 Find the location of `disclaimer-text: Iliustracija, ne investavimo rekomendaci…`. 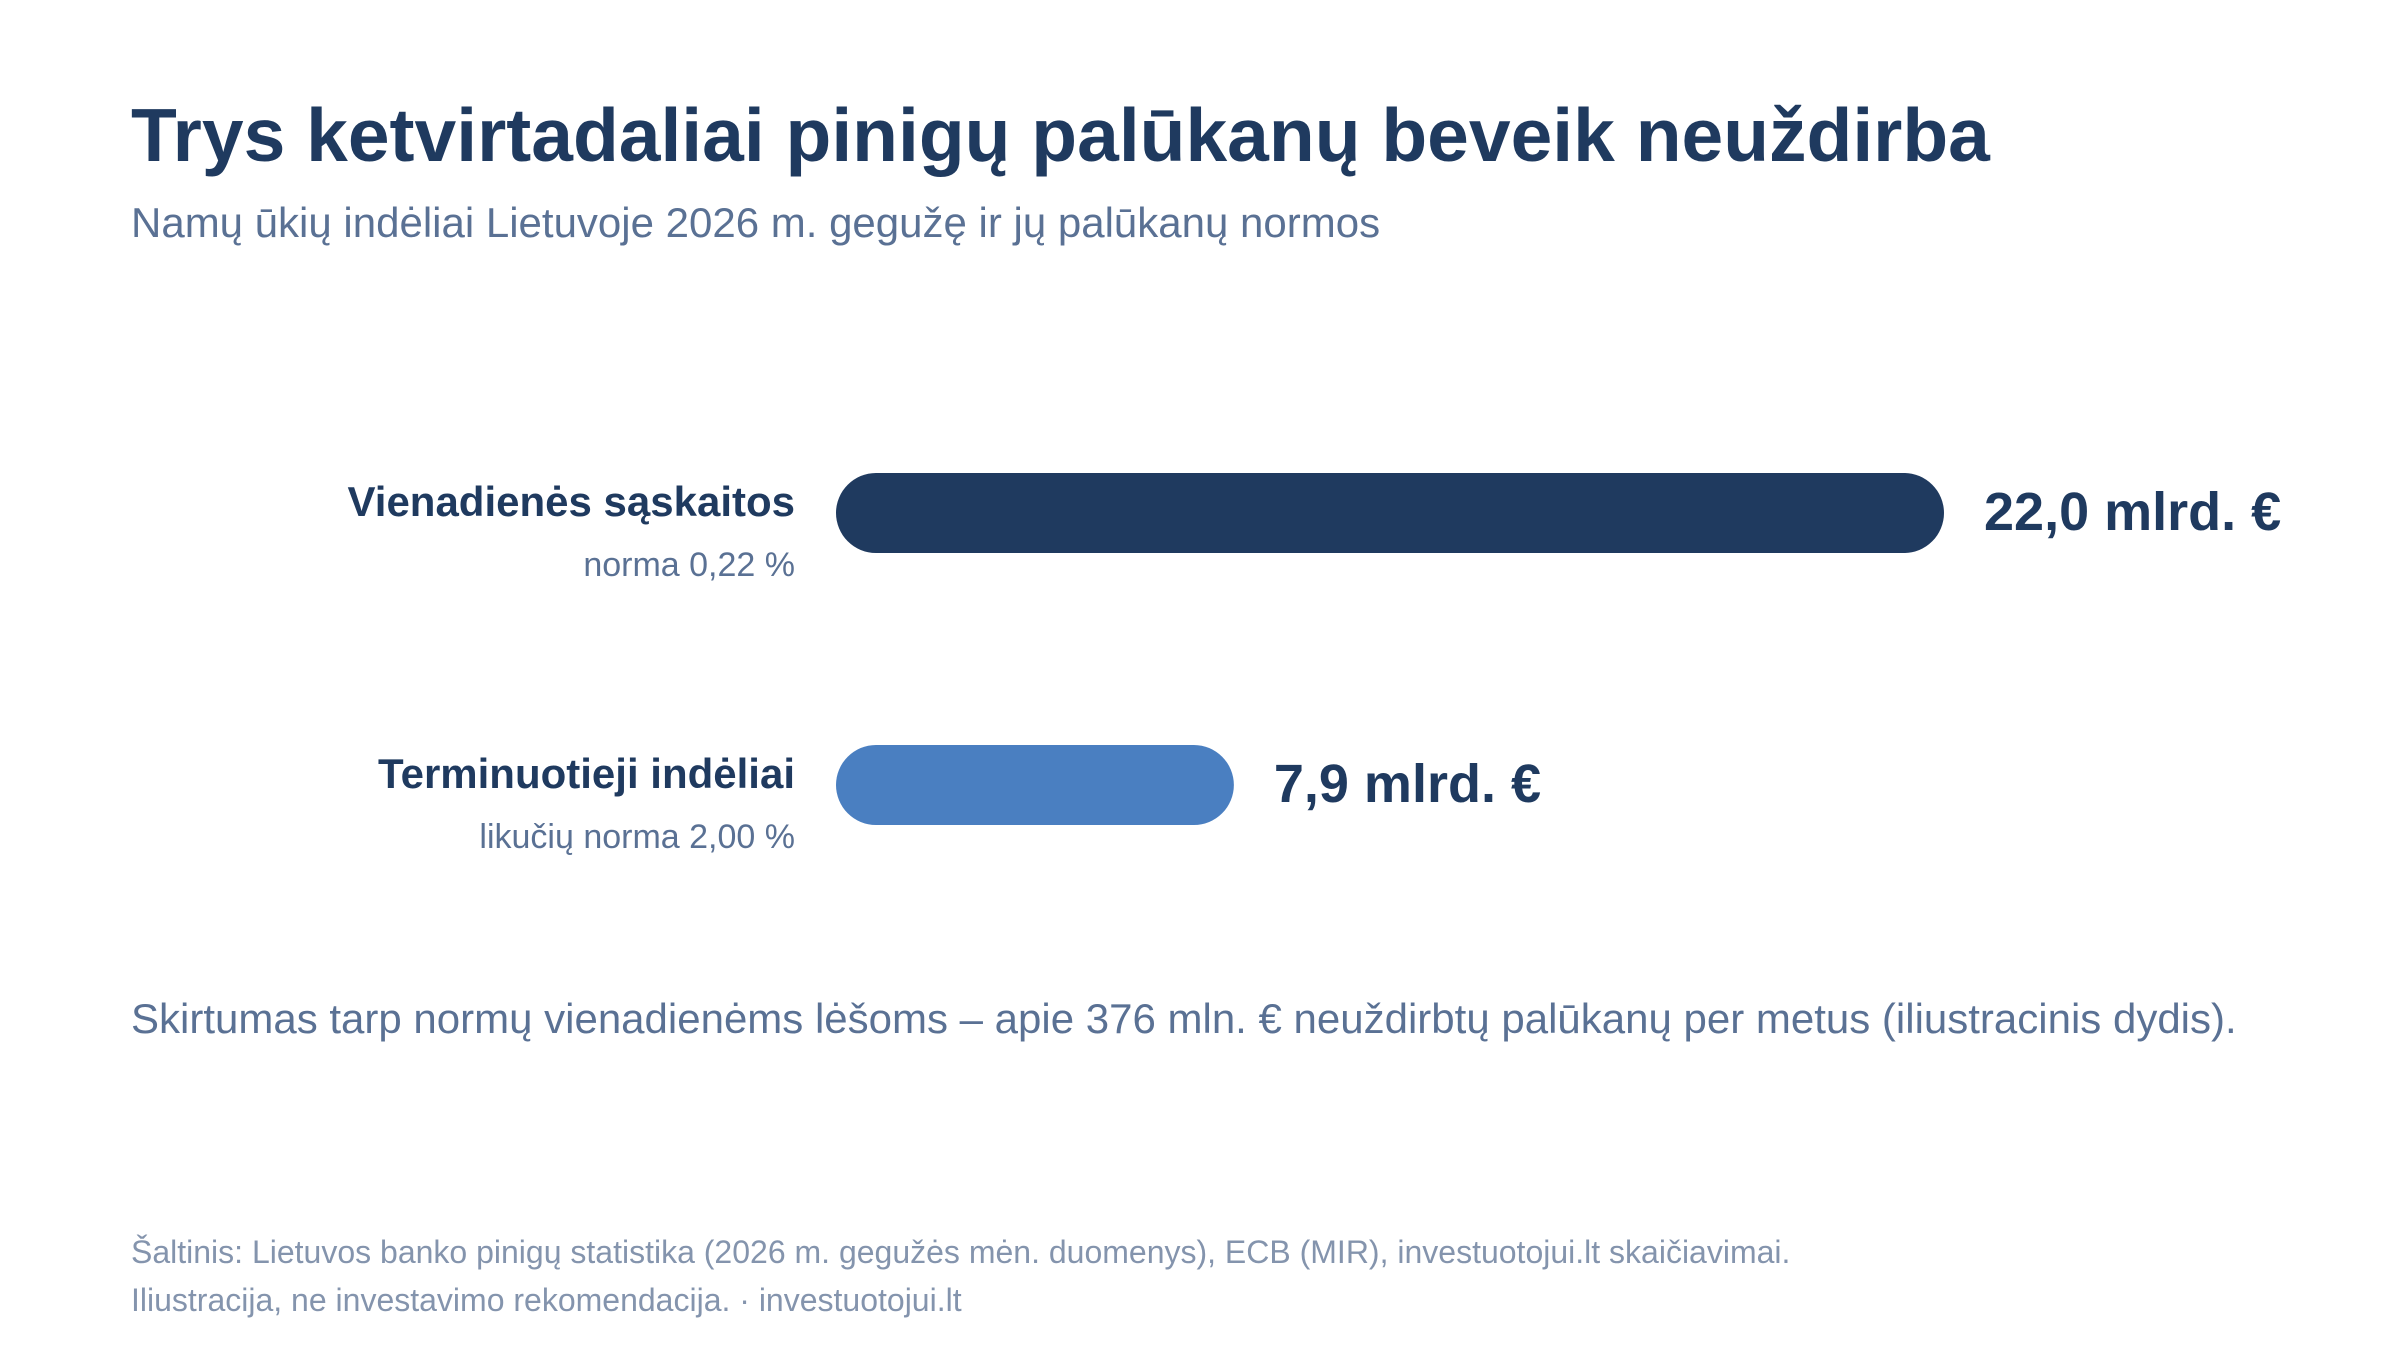

disclaimer-text: Iliustracija, ne investavimo rekomendaci… is located at coordinates (546, 1300).